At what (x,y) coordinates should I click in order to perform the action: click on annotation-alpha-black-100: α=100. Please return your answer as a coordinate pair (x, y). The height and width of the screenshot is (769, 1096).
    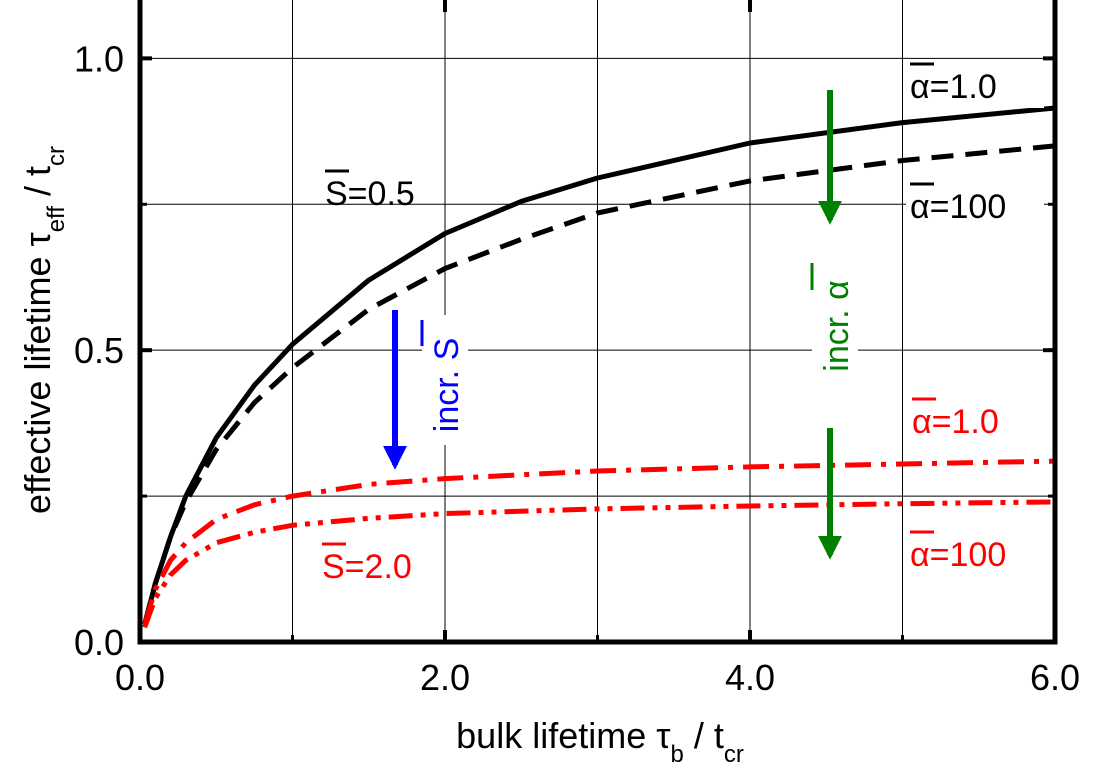
    Looking at the image, I should click on (958, 207).